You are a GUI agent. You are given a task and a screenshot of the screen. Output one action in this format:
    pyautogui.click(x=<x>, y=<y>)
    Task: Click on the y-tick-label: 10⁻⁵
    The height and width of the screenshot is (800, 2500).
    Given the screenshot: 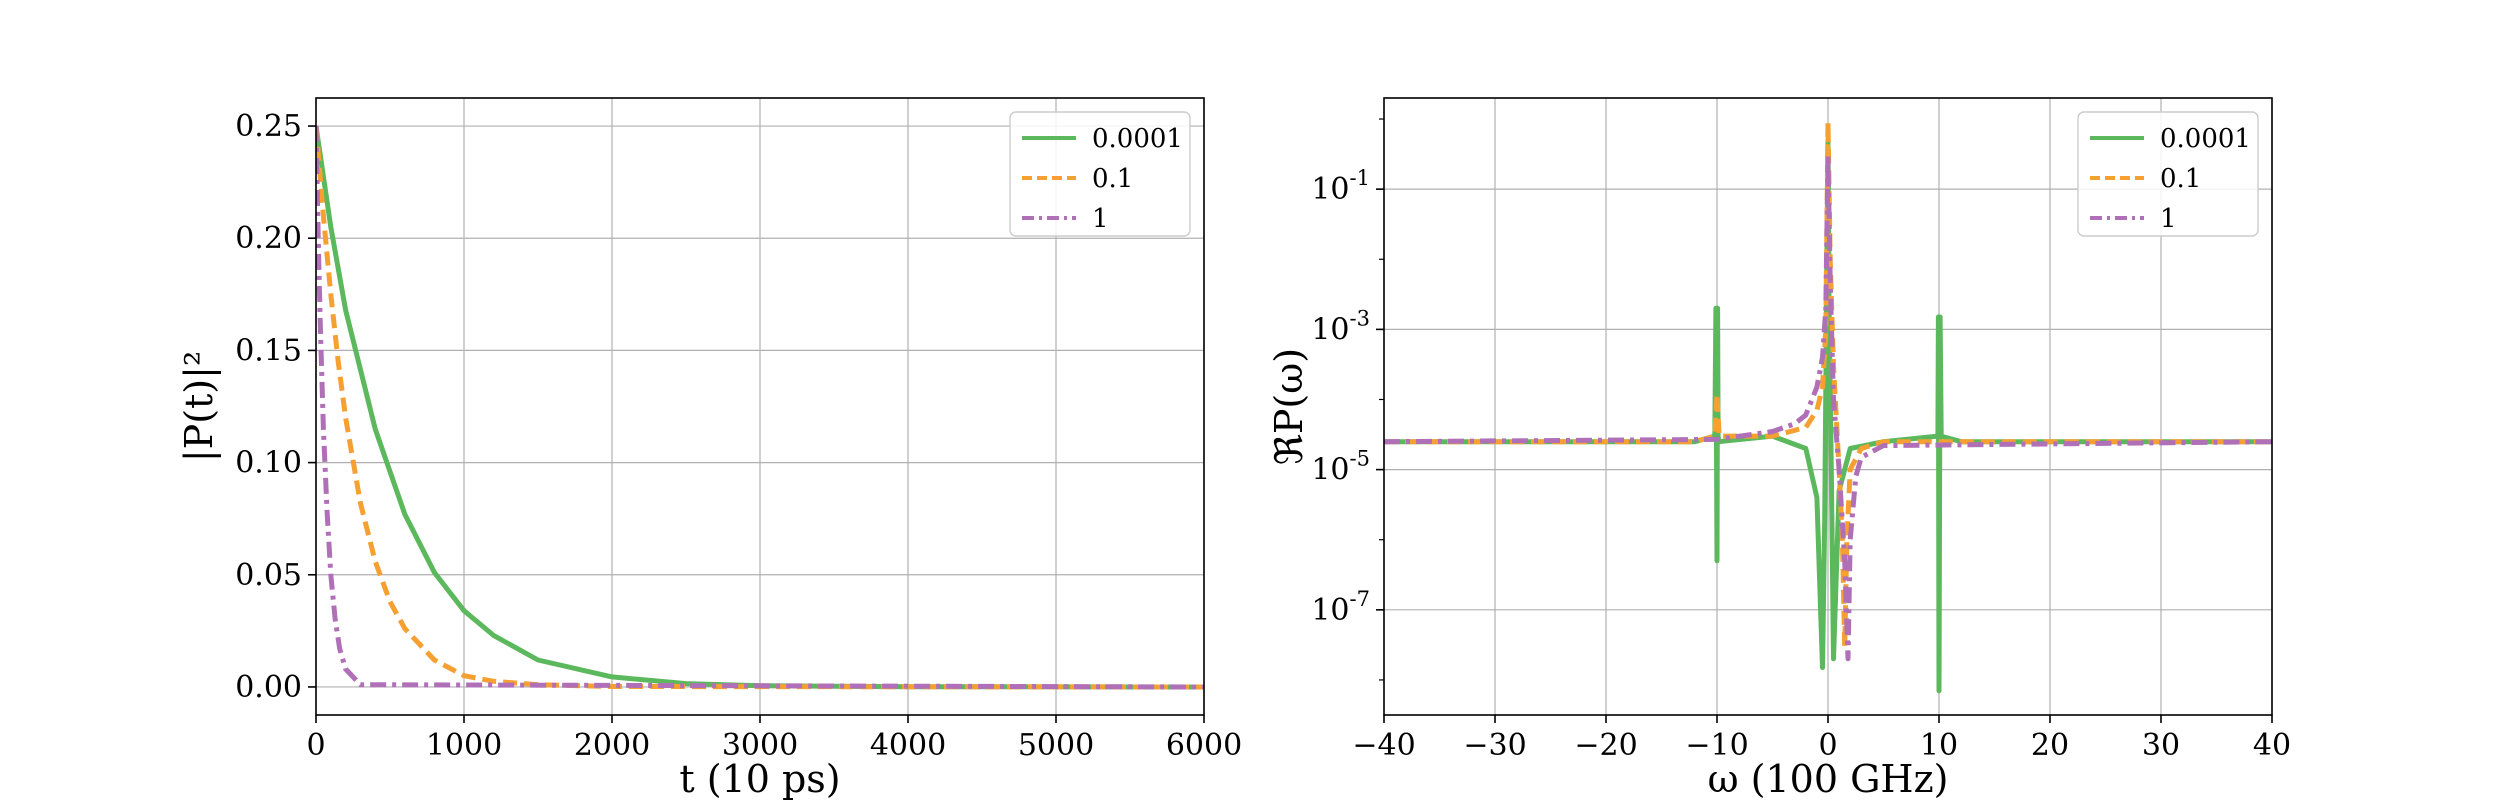 What is the action you would take?
    pyautogui.click(x=1340, y=467)
    